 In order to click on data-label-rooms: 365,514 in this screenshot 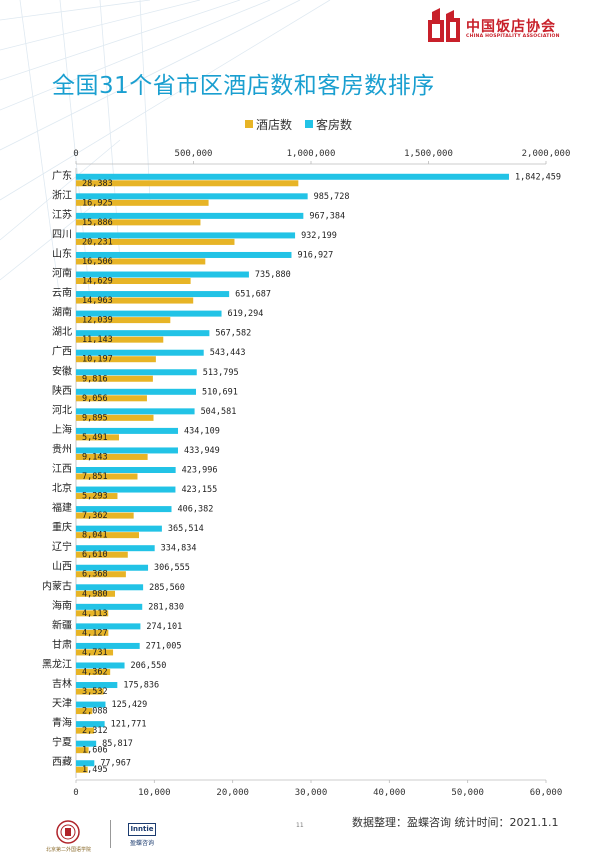, I will do `click(186, 529)`.